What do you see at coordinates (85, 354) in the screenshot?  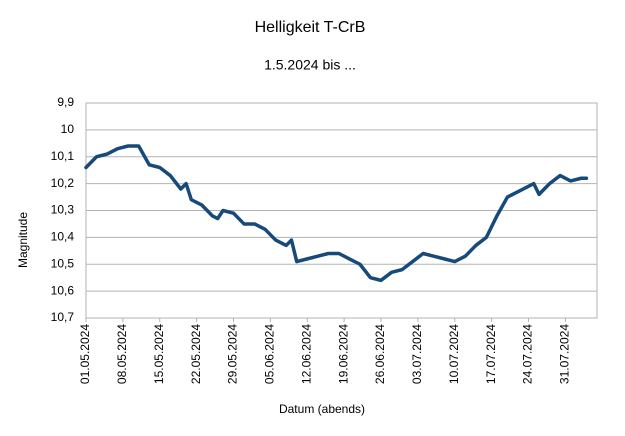 I see `x-tick-label: 01.05.2024` at bounding box center [85, 354].